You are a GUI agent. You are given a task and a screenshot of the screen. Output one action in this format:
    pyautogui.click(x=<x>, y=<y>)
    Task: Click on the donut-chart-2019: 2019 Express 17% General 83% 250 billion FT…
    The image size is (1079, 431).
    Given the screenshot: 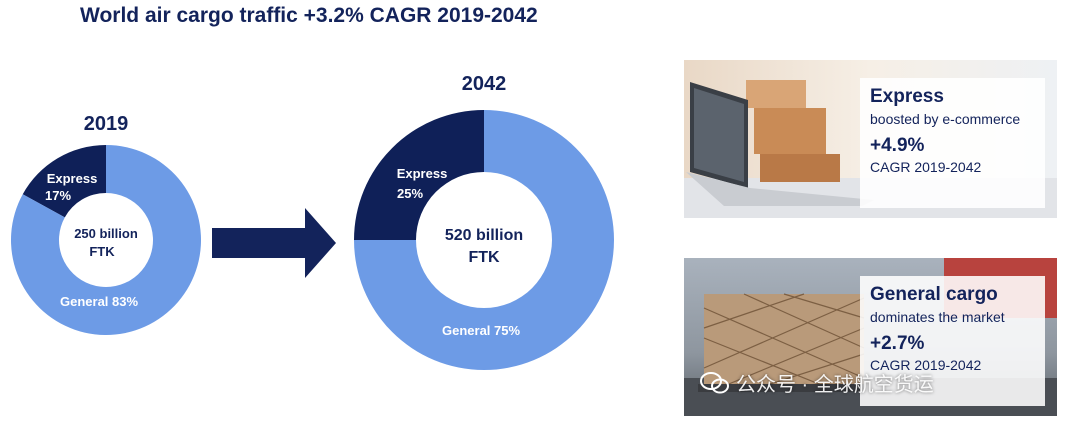 What is the action you would take?
    pyautogui.click(x=106, y=224)
    